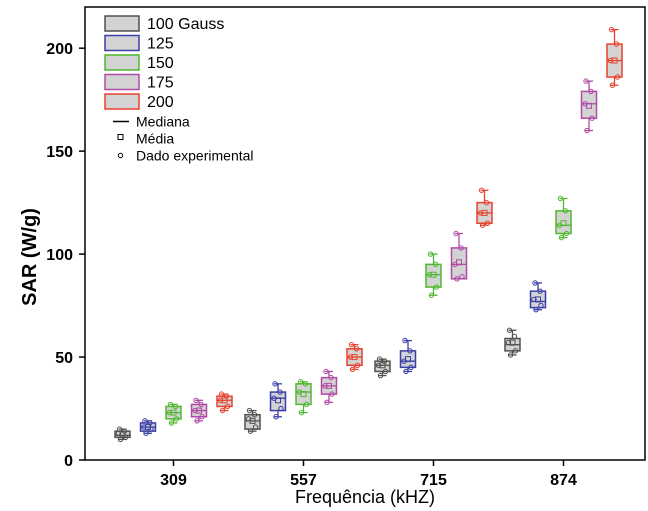 This screenshot has height=511, width=648. Describe the element at coordinates (303, 480) in the screenshot. I see `x-tick-label: 557` at that location.